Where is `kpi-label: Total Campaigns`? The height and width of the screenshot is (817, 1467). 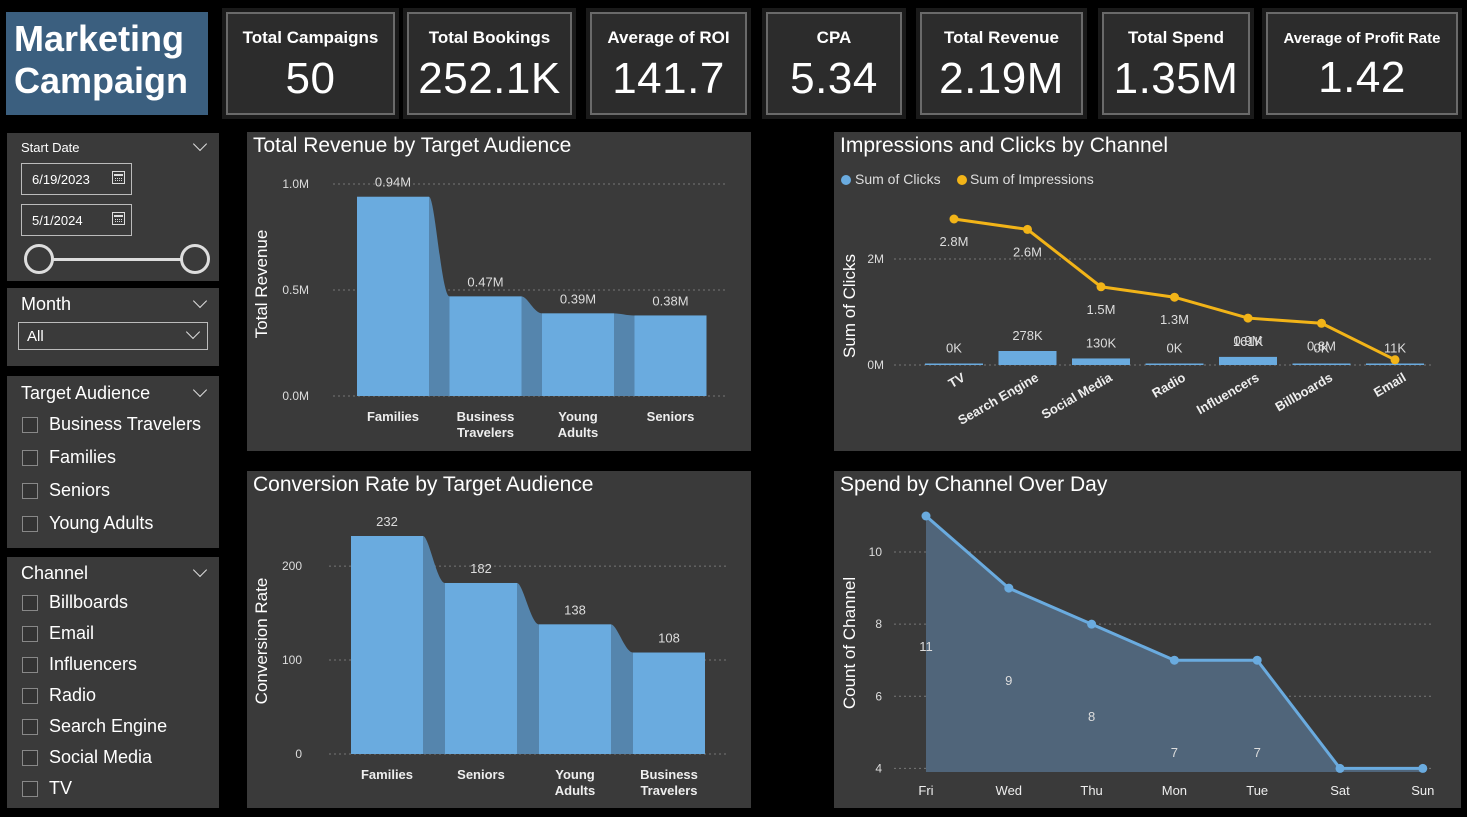
kpi-label: Total Campaigns is located at coordinates (310, 37).